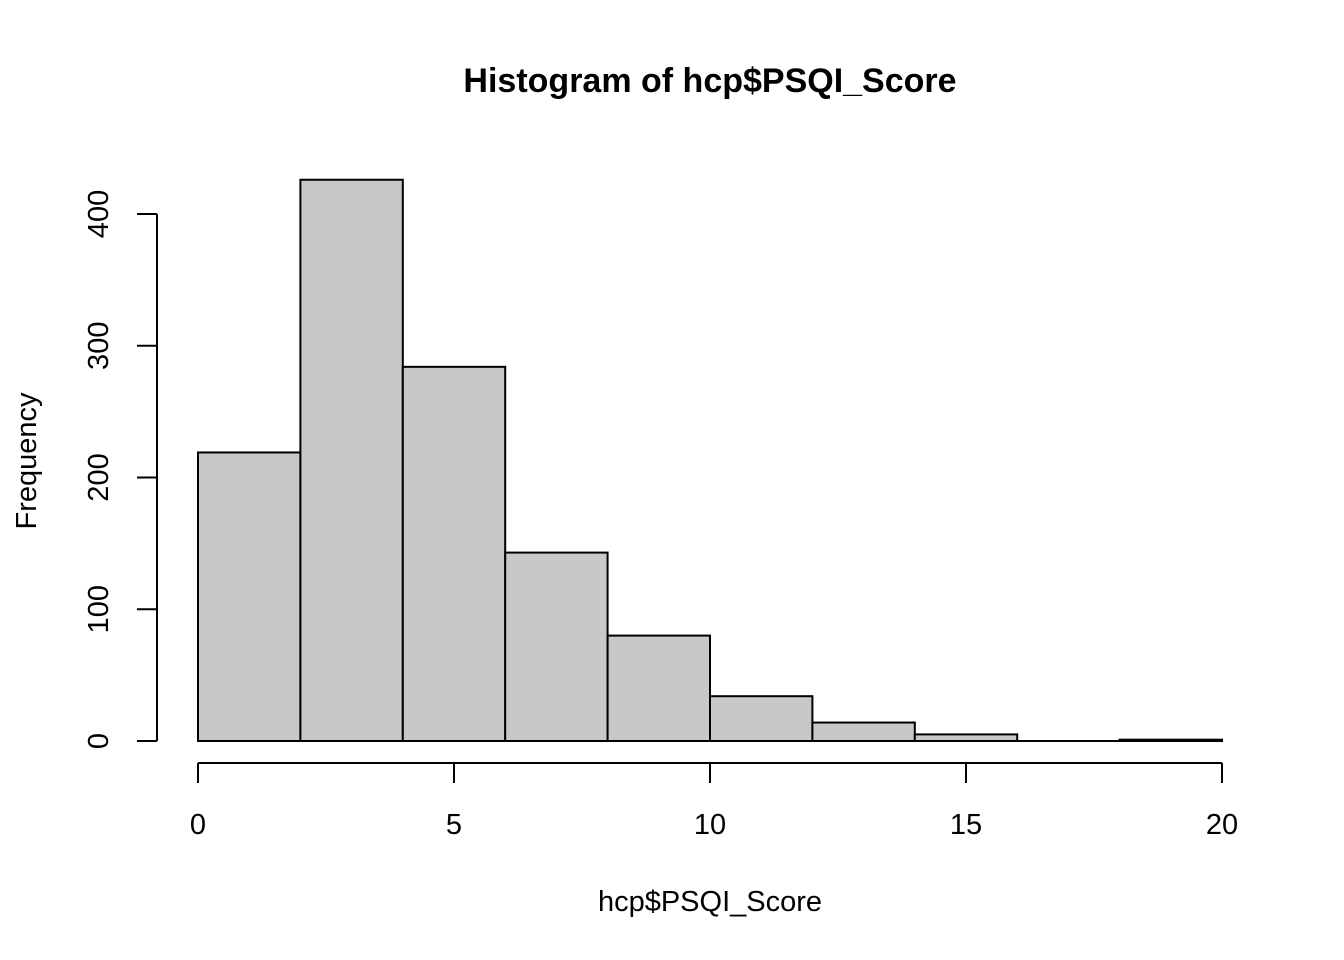 The width and height of the screenshot is (1344, 960). What do you see at coordinates (454, 825) in the screenshot?
I see `x-tick-label-5: 5` at bounding box center [454, 825].